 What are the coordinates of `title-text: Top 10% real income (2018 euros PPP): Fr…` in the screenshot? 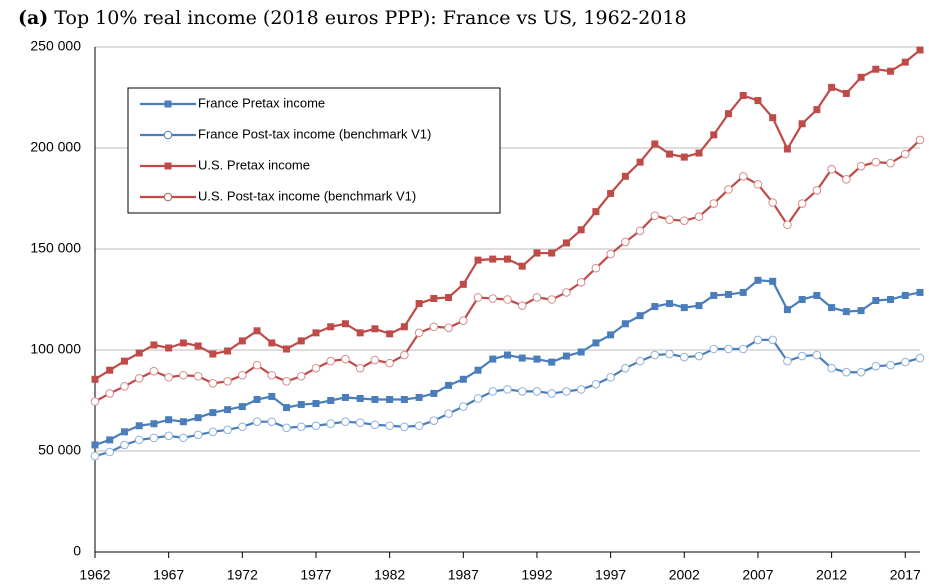 It's located at (370, 18).